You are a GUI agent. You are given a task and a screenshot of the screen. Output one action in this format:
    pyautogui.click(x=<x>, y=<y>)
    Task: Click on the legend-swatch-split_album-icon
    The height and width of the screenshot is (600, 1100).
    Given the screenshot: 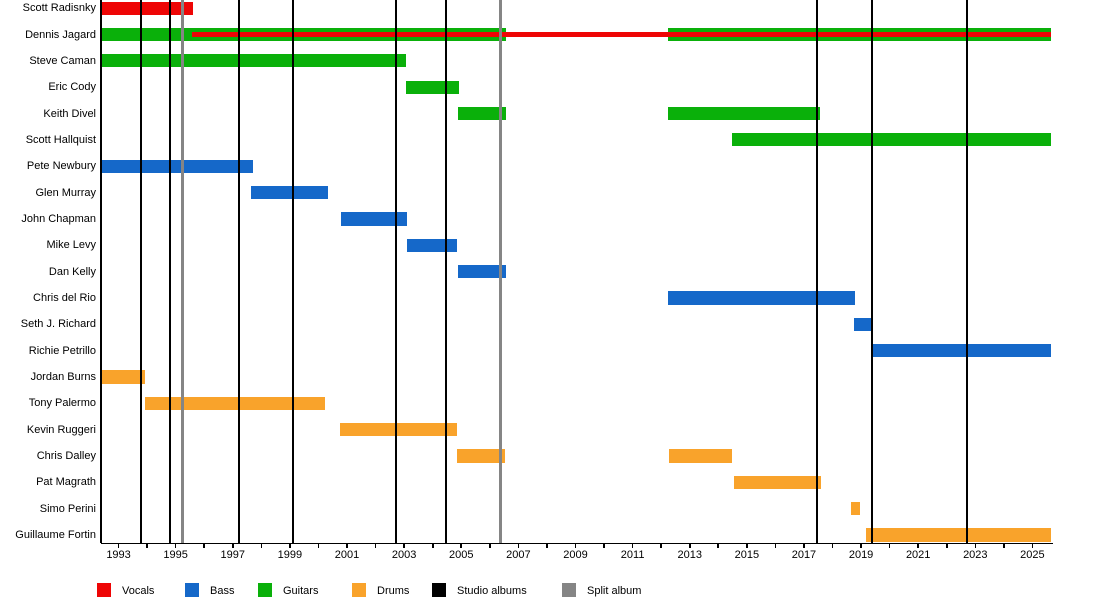 What is the action you would take?
    pyautogui.click(x=569, y=590)
    